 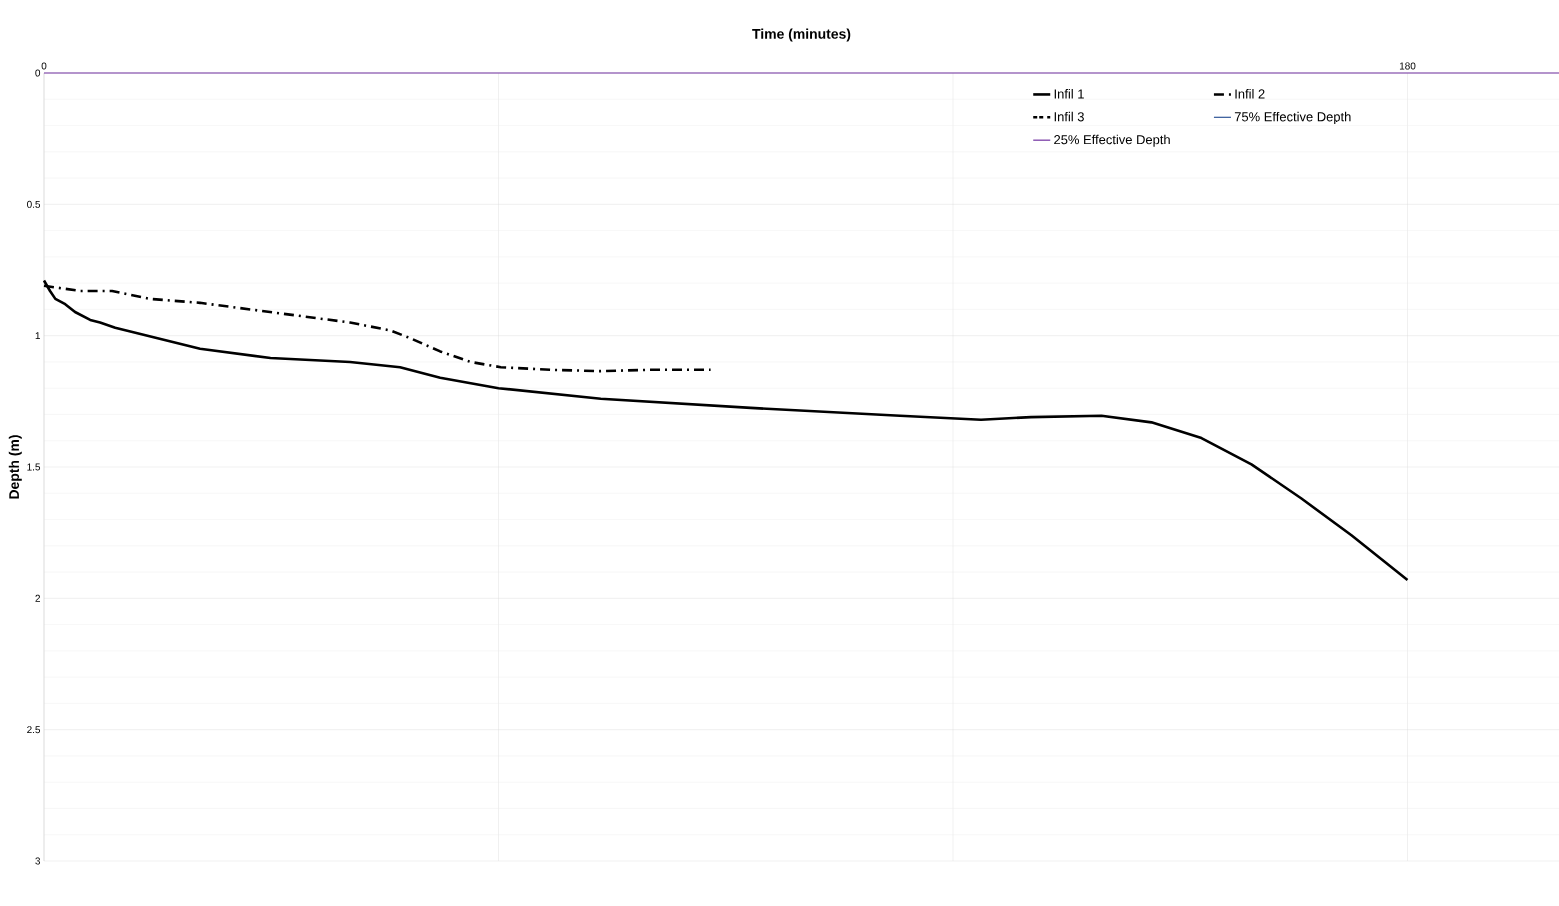 I want to click on legend-label: 25% Effective Depth, so click(x=1112, y=140).